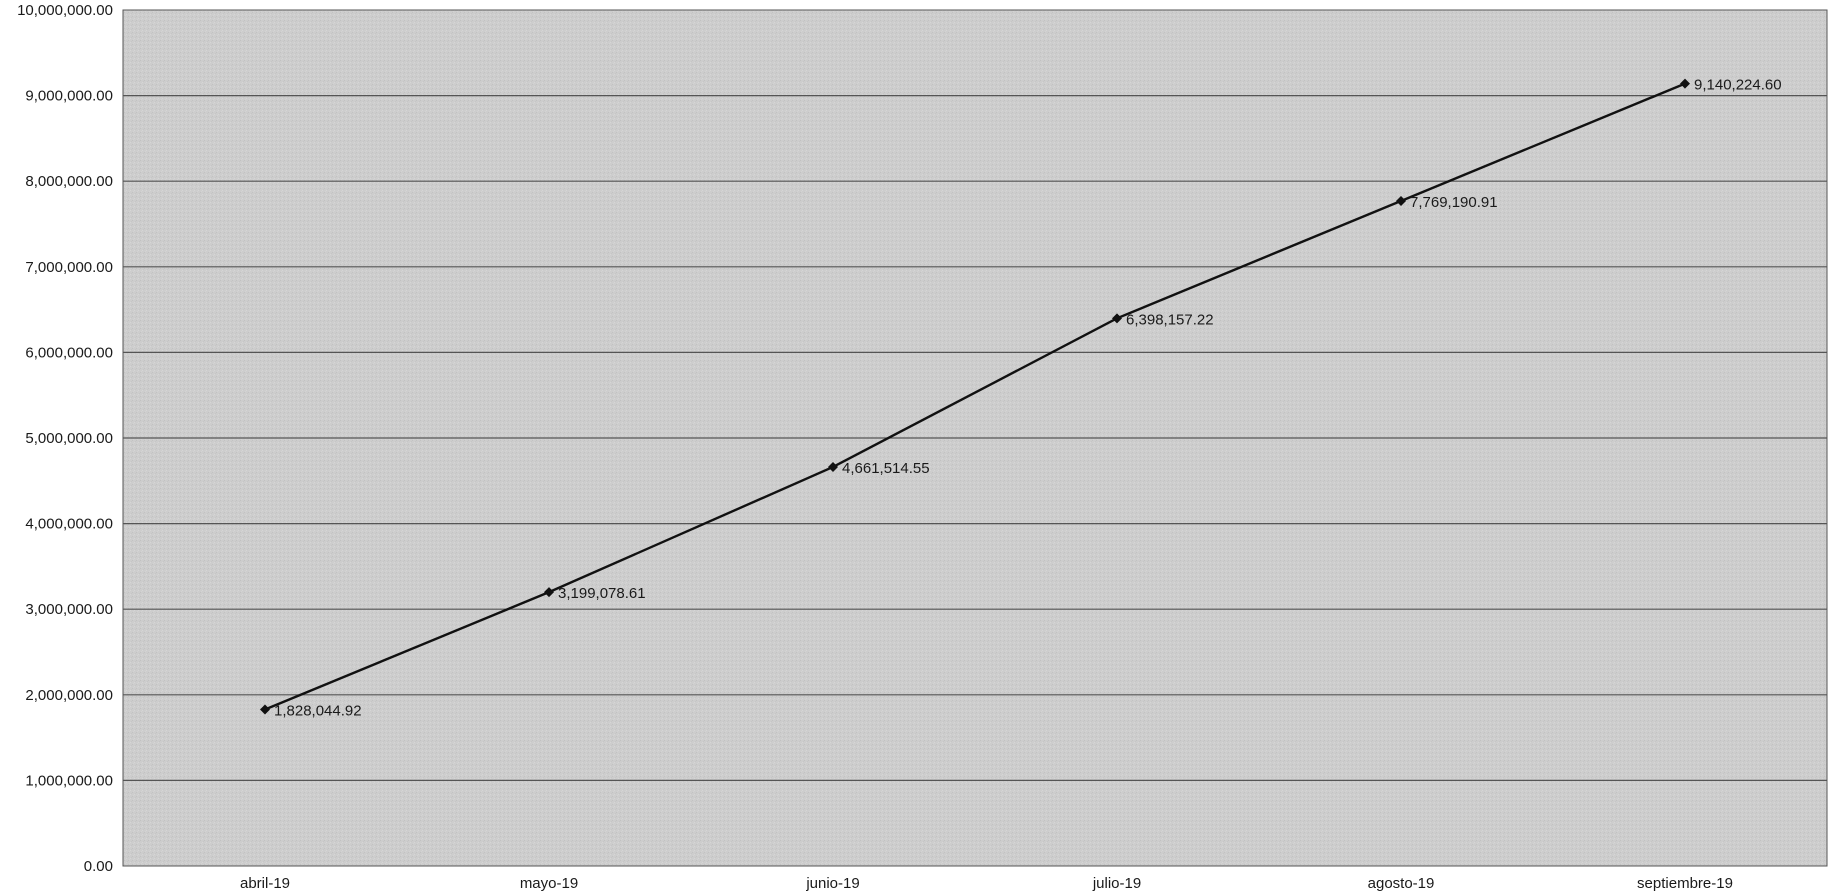 The width and height of the screenshot is (1837, 892). I want to click on x-tick-label: mayo-19, so click(549, 883).